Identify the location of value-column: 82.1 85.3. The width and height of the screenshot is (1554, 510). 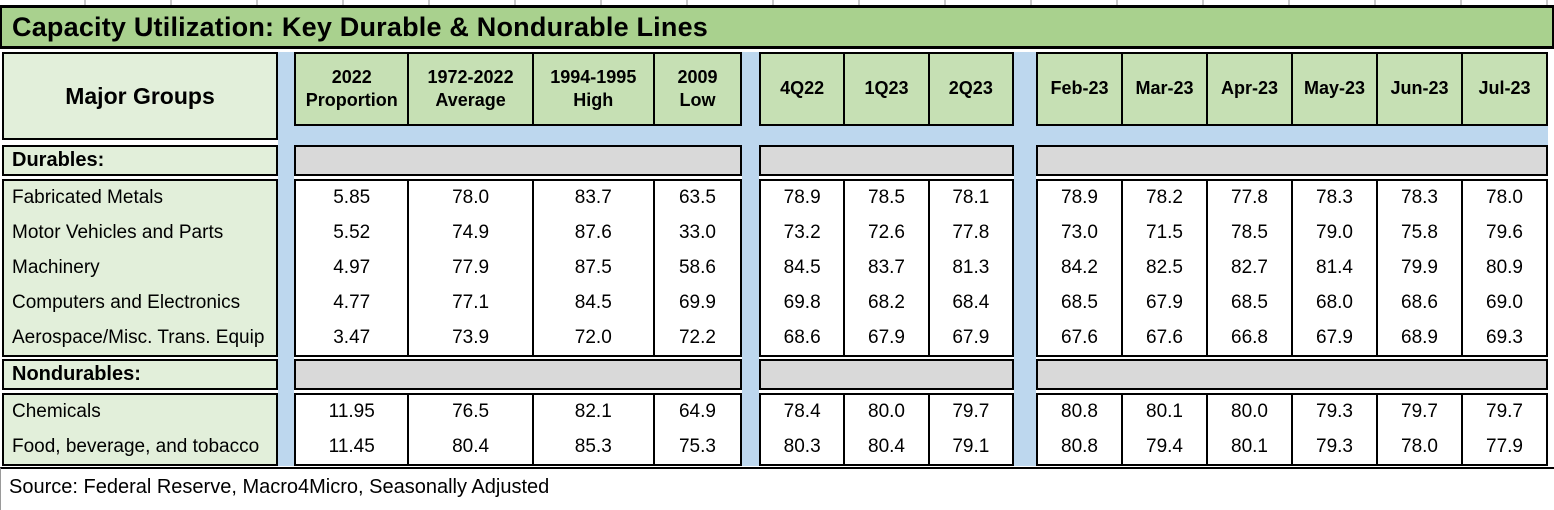
(592, 429).